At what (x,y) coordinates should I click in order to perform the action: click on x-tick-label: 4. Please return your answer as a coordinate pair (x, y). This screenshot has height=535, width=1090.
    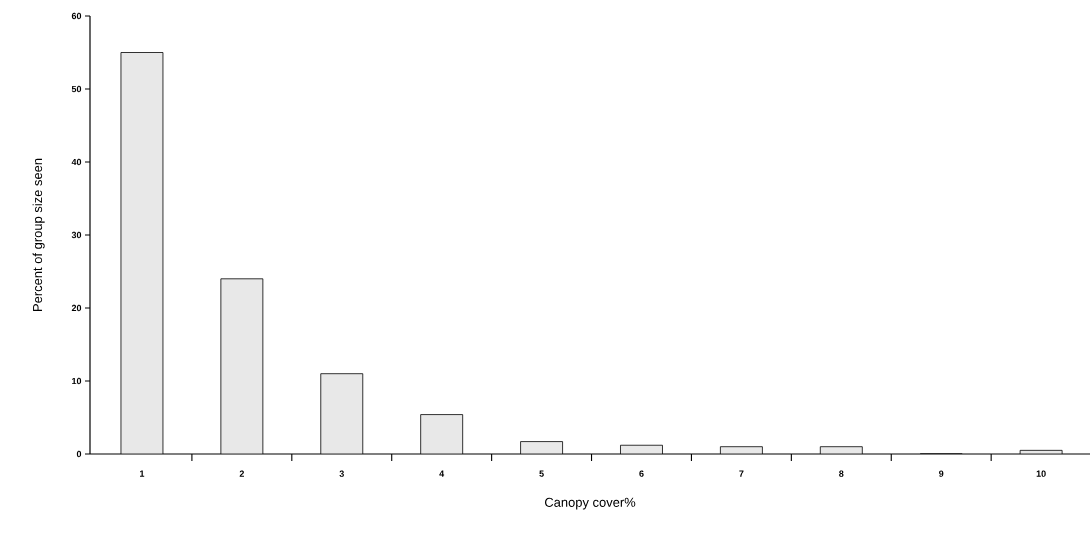
    Looking at the image, I should click on (442, 473).